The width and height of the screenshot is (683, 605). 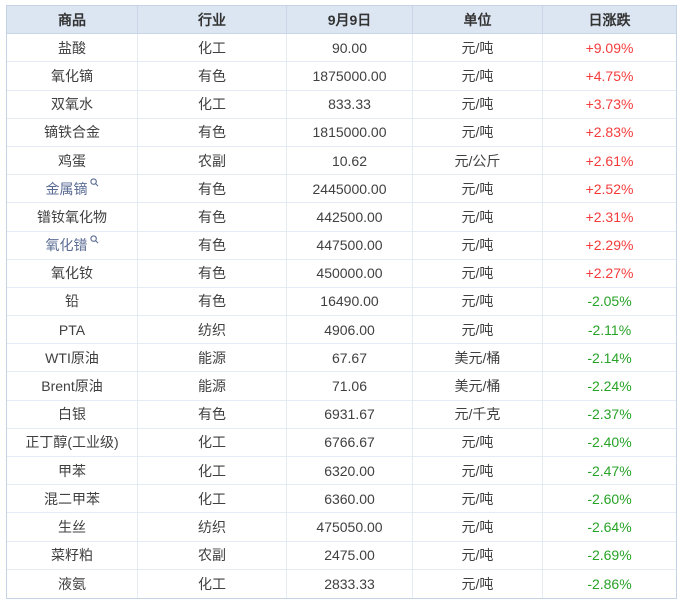 I want to click on commodity-name: 甲苯, so click(x=72, y=470).